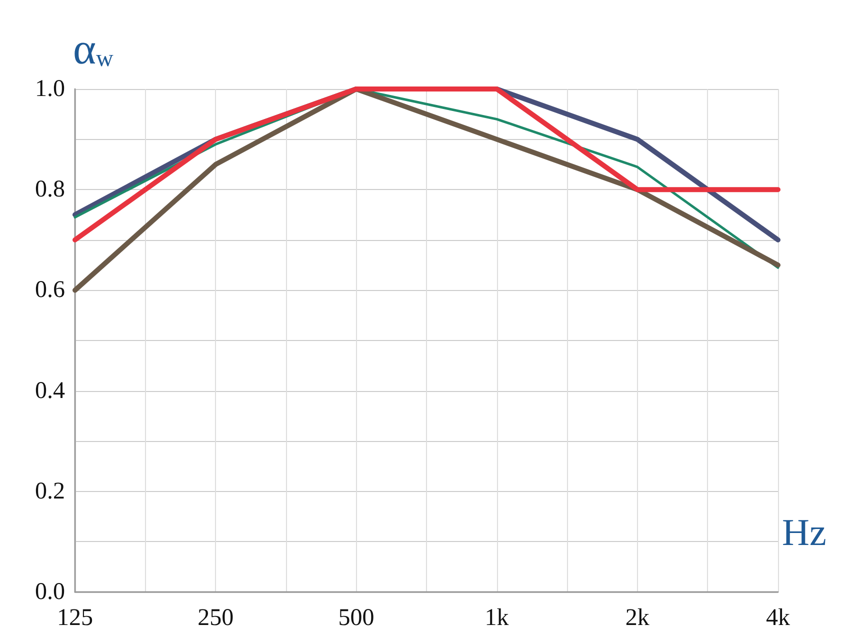  Describe the element at coordinates (778, 618) in the screenshot. I see `x-tick-label: 4k` at that location.